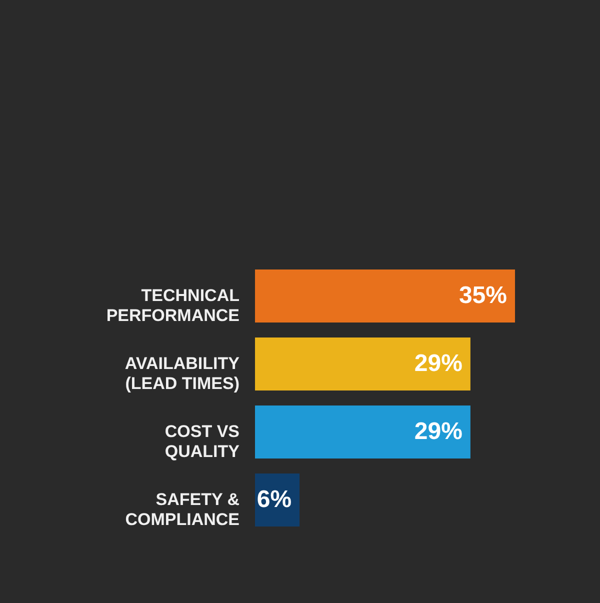  What do you see at coordinates (202, 441) in the screenshot?
I see `y-tick-label: COST VS QUALITY` at bounding box center [202, 441].